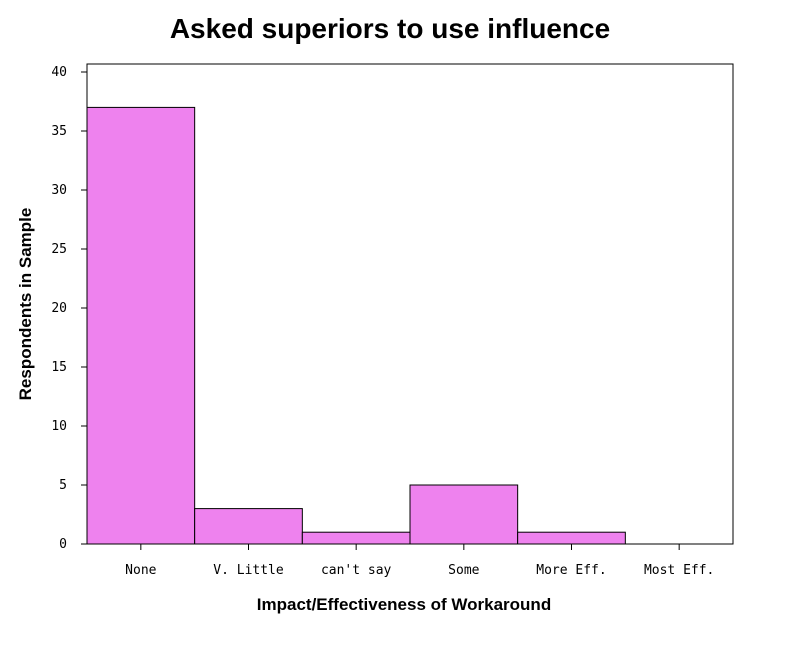 The image size is (790, 645). What do you see at coordinates (63, 485) in the screenshot?
I see `y-tick-label: 5` at bounding box center [63, 485].